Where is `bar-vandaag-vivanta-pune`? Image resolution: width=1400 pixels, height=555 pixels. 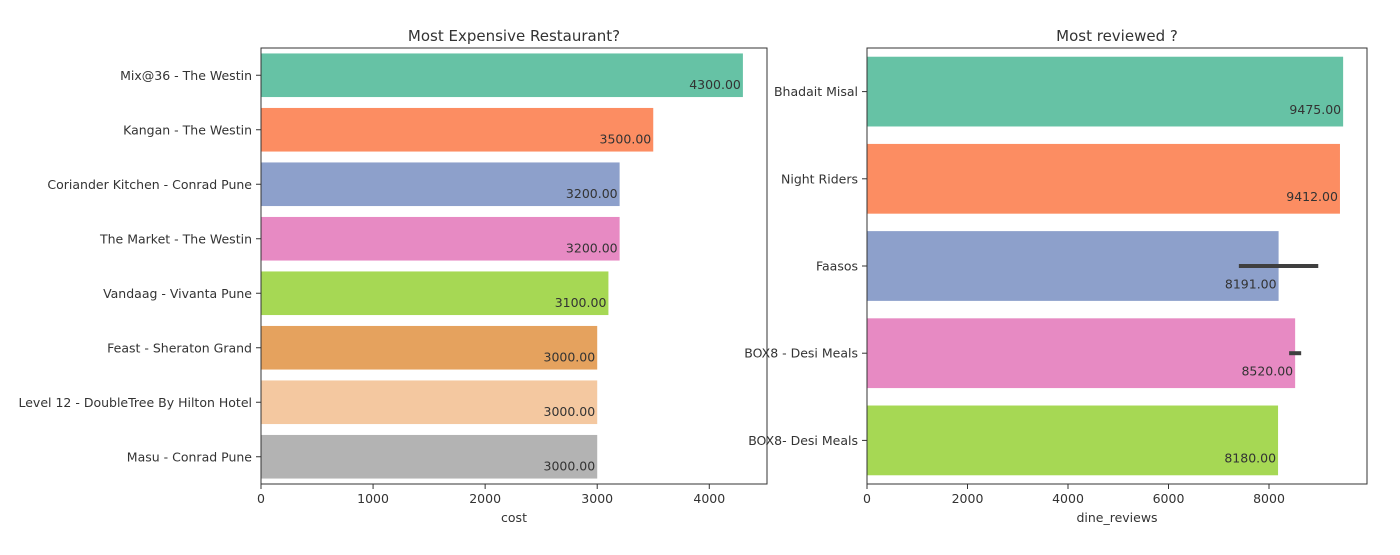 bar-vandaag-vivanta-pune is located at coordinates (435, 293).